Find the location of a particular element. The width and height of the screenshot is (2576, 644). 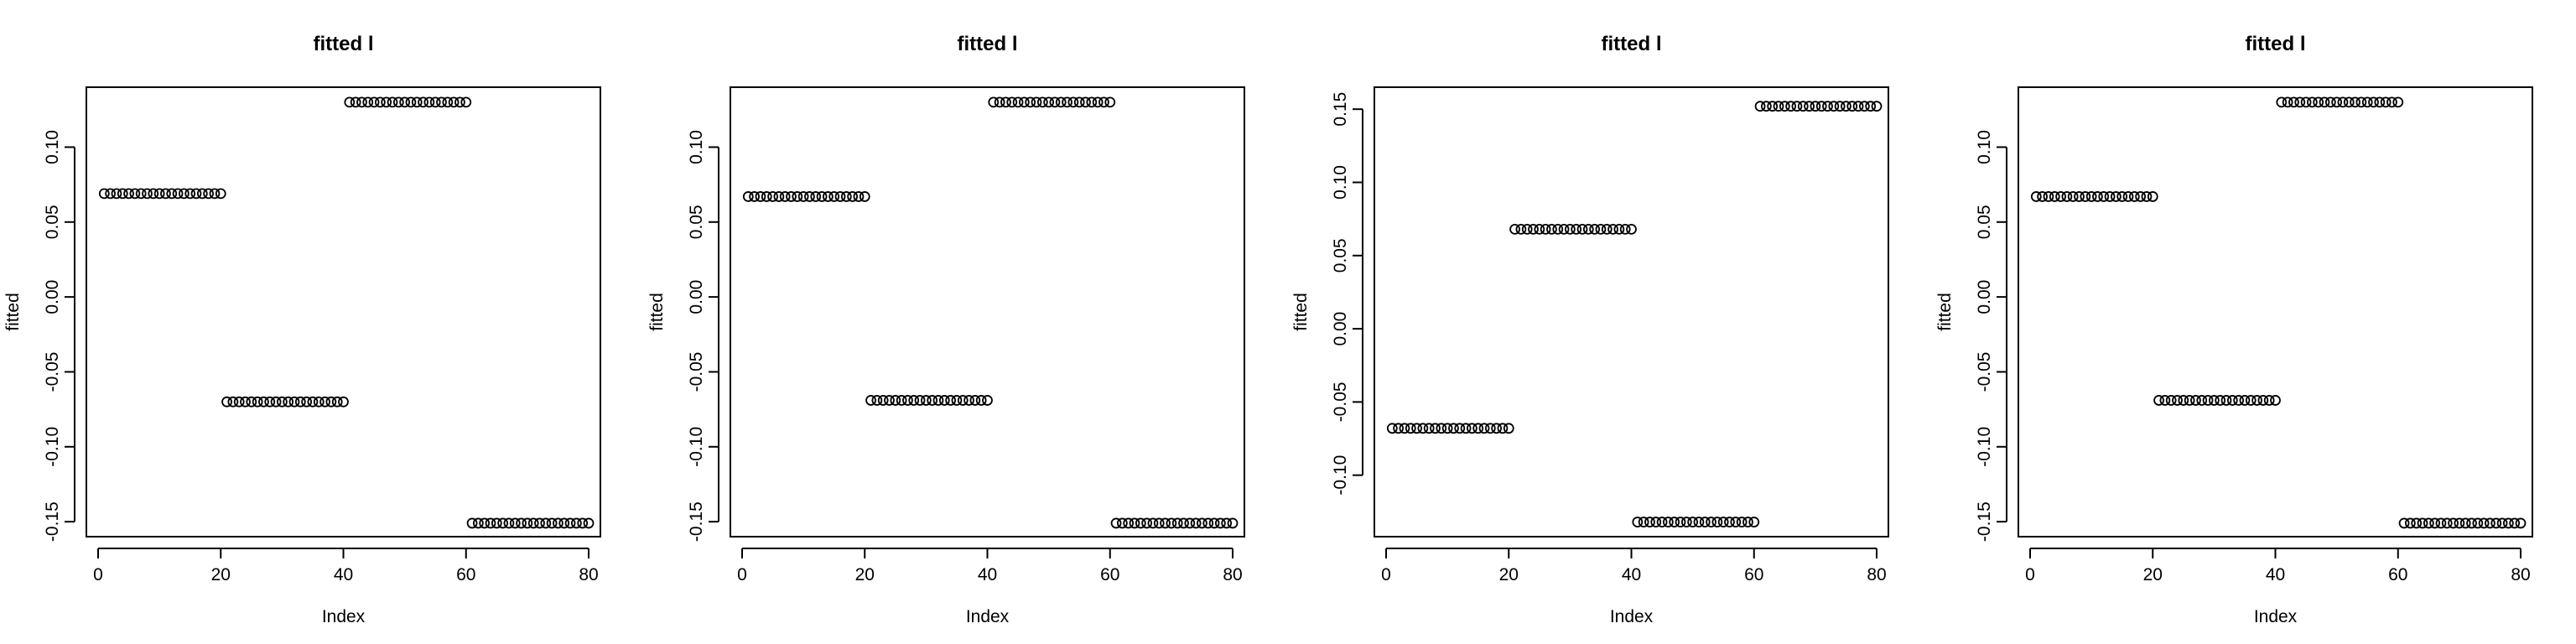

y-tick-label: -0.10 is located at coordinates (696, 447).